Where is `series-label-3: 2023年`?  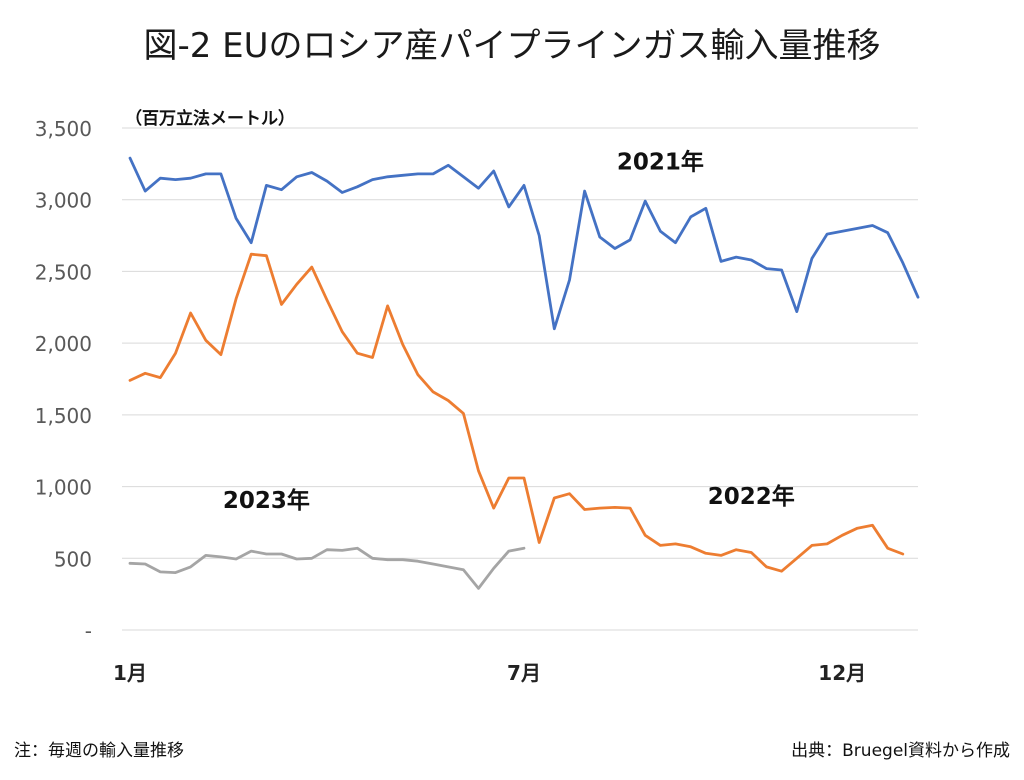 series-label-3: 2023年 is located at coordinates (266, 500).